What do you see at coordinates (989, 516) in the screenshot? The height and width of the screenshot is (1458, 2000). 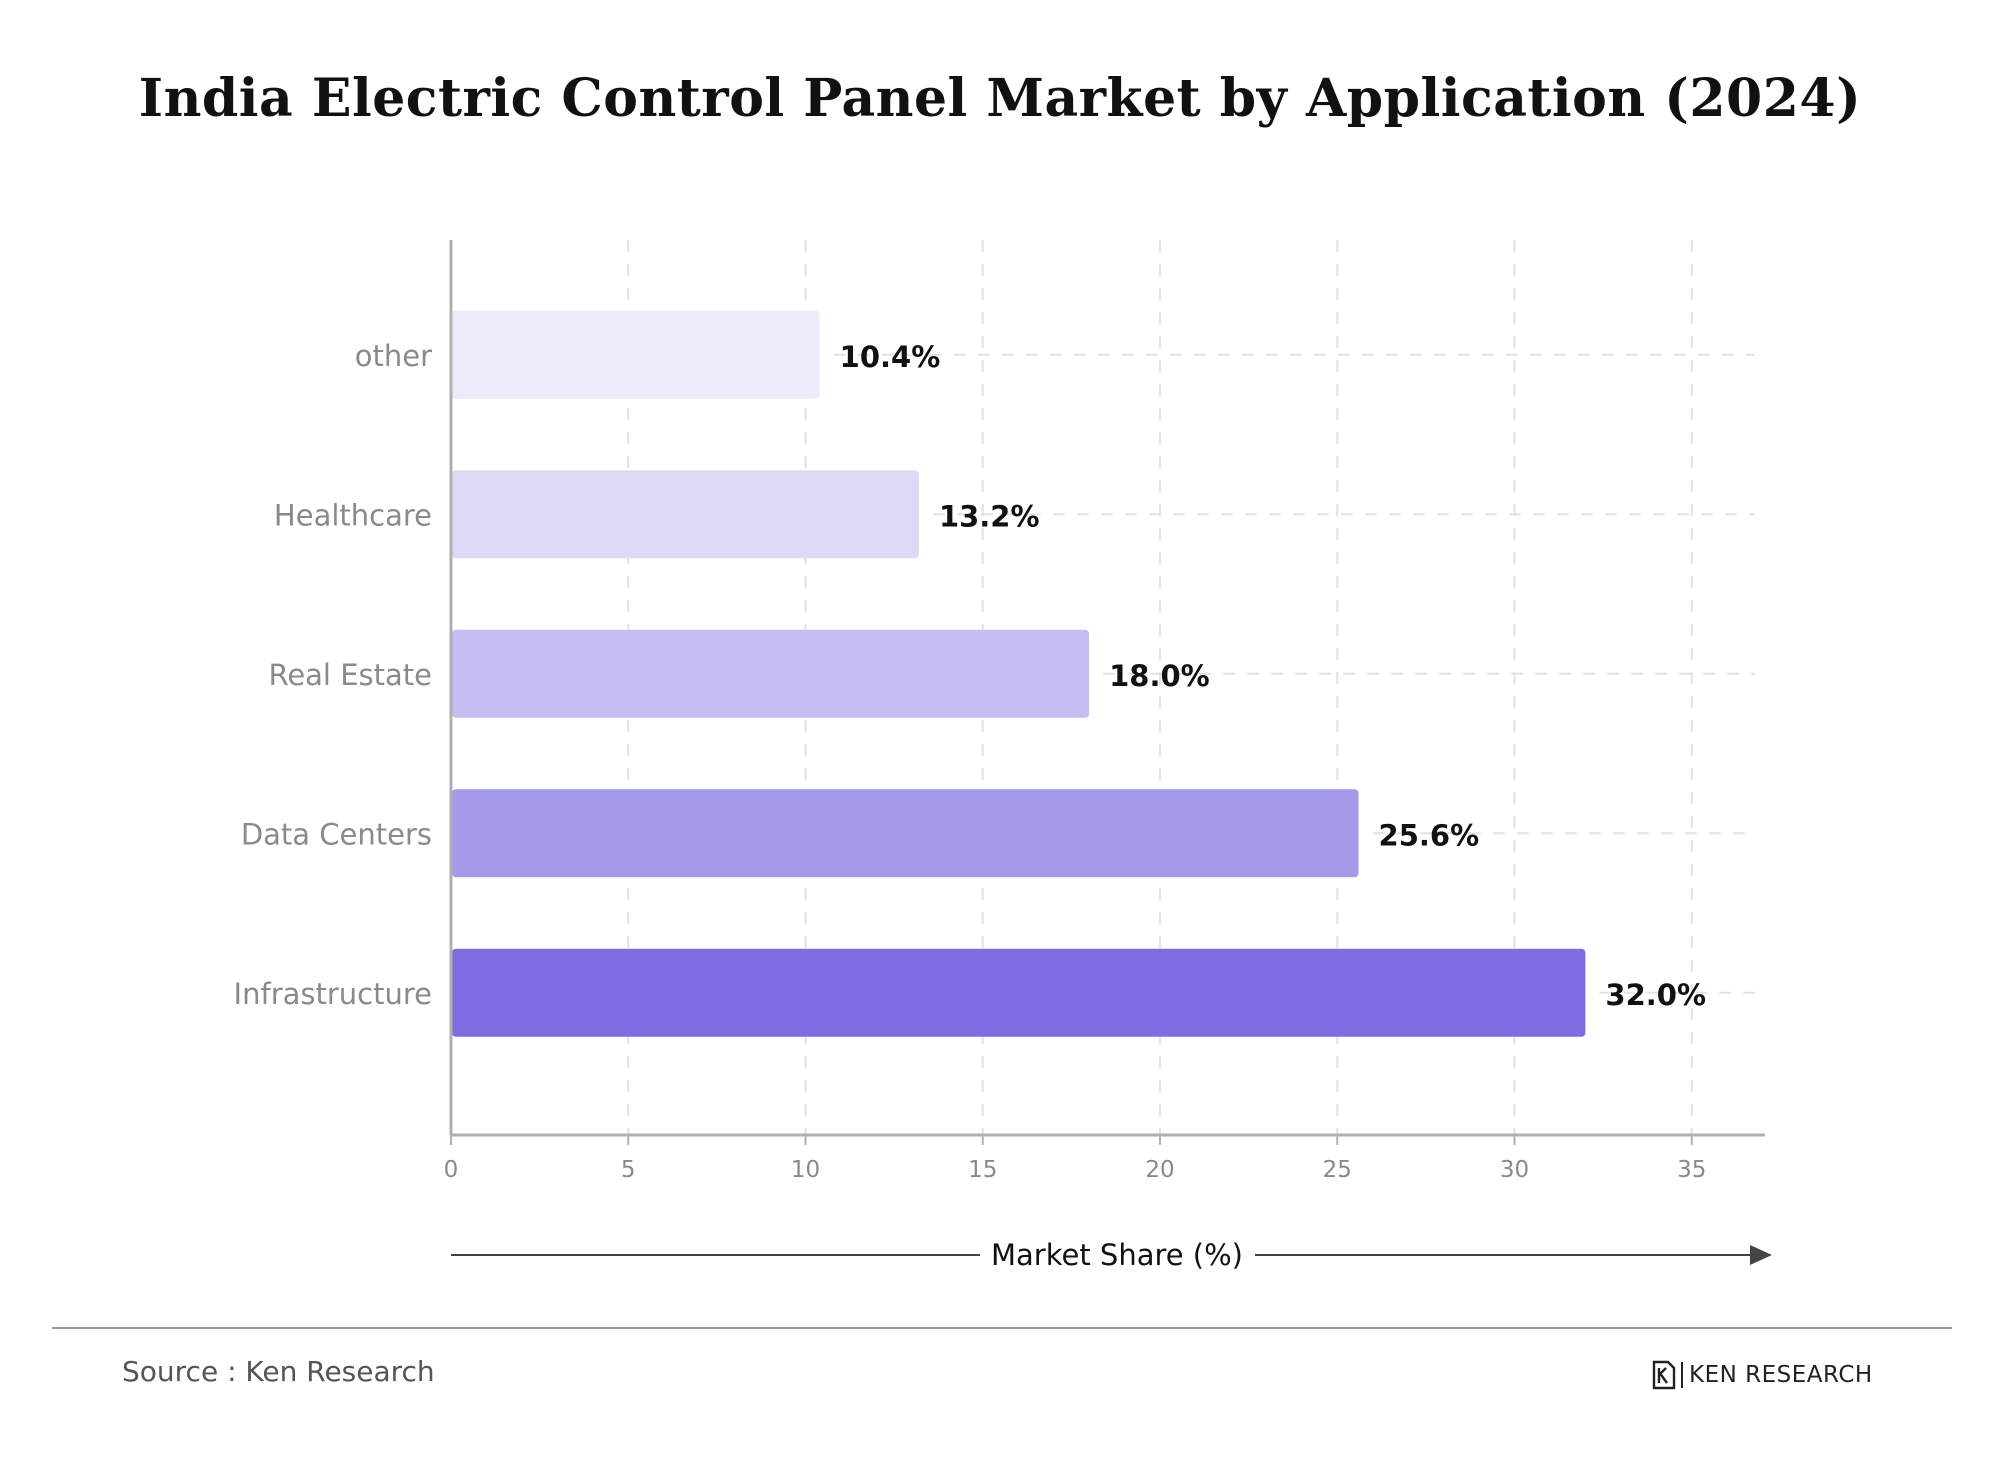 I see `data-label: 13.2%` at bounding box center [989, 516].